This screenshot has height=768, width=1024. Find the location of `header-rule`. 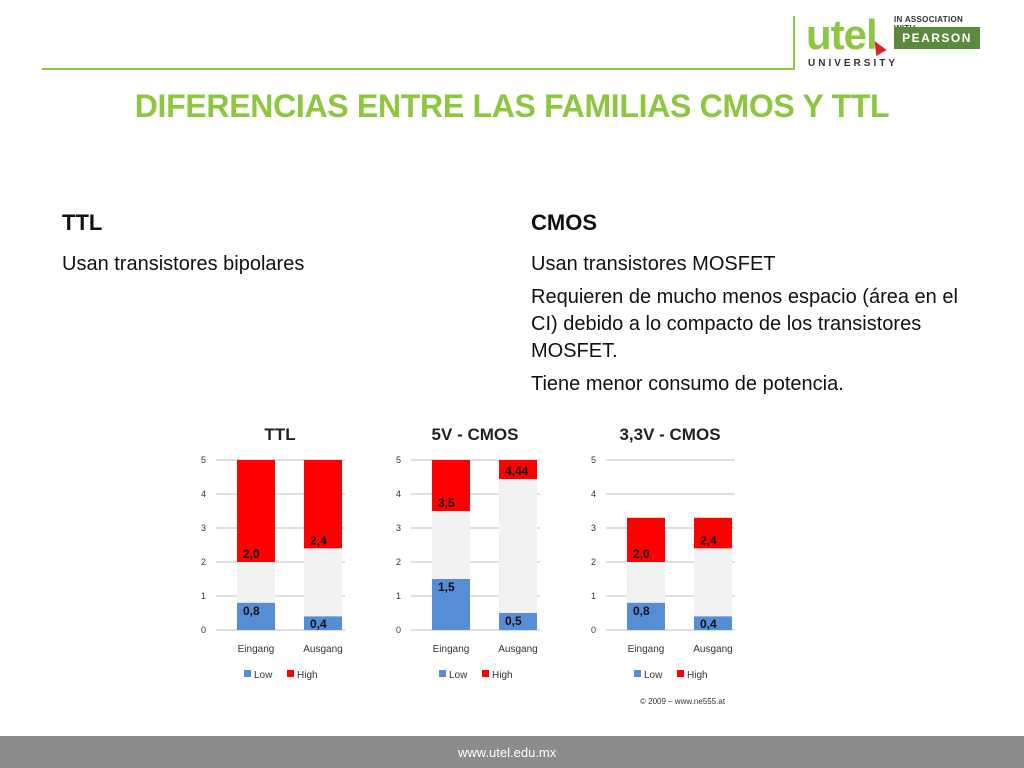

header-rule is located at coordinates (418, 69).